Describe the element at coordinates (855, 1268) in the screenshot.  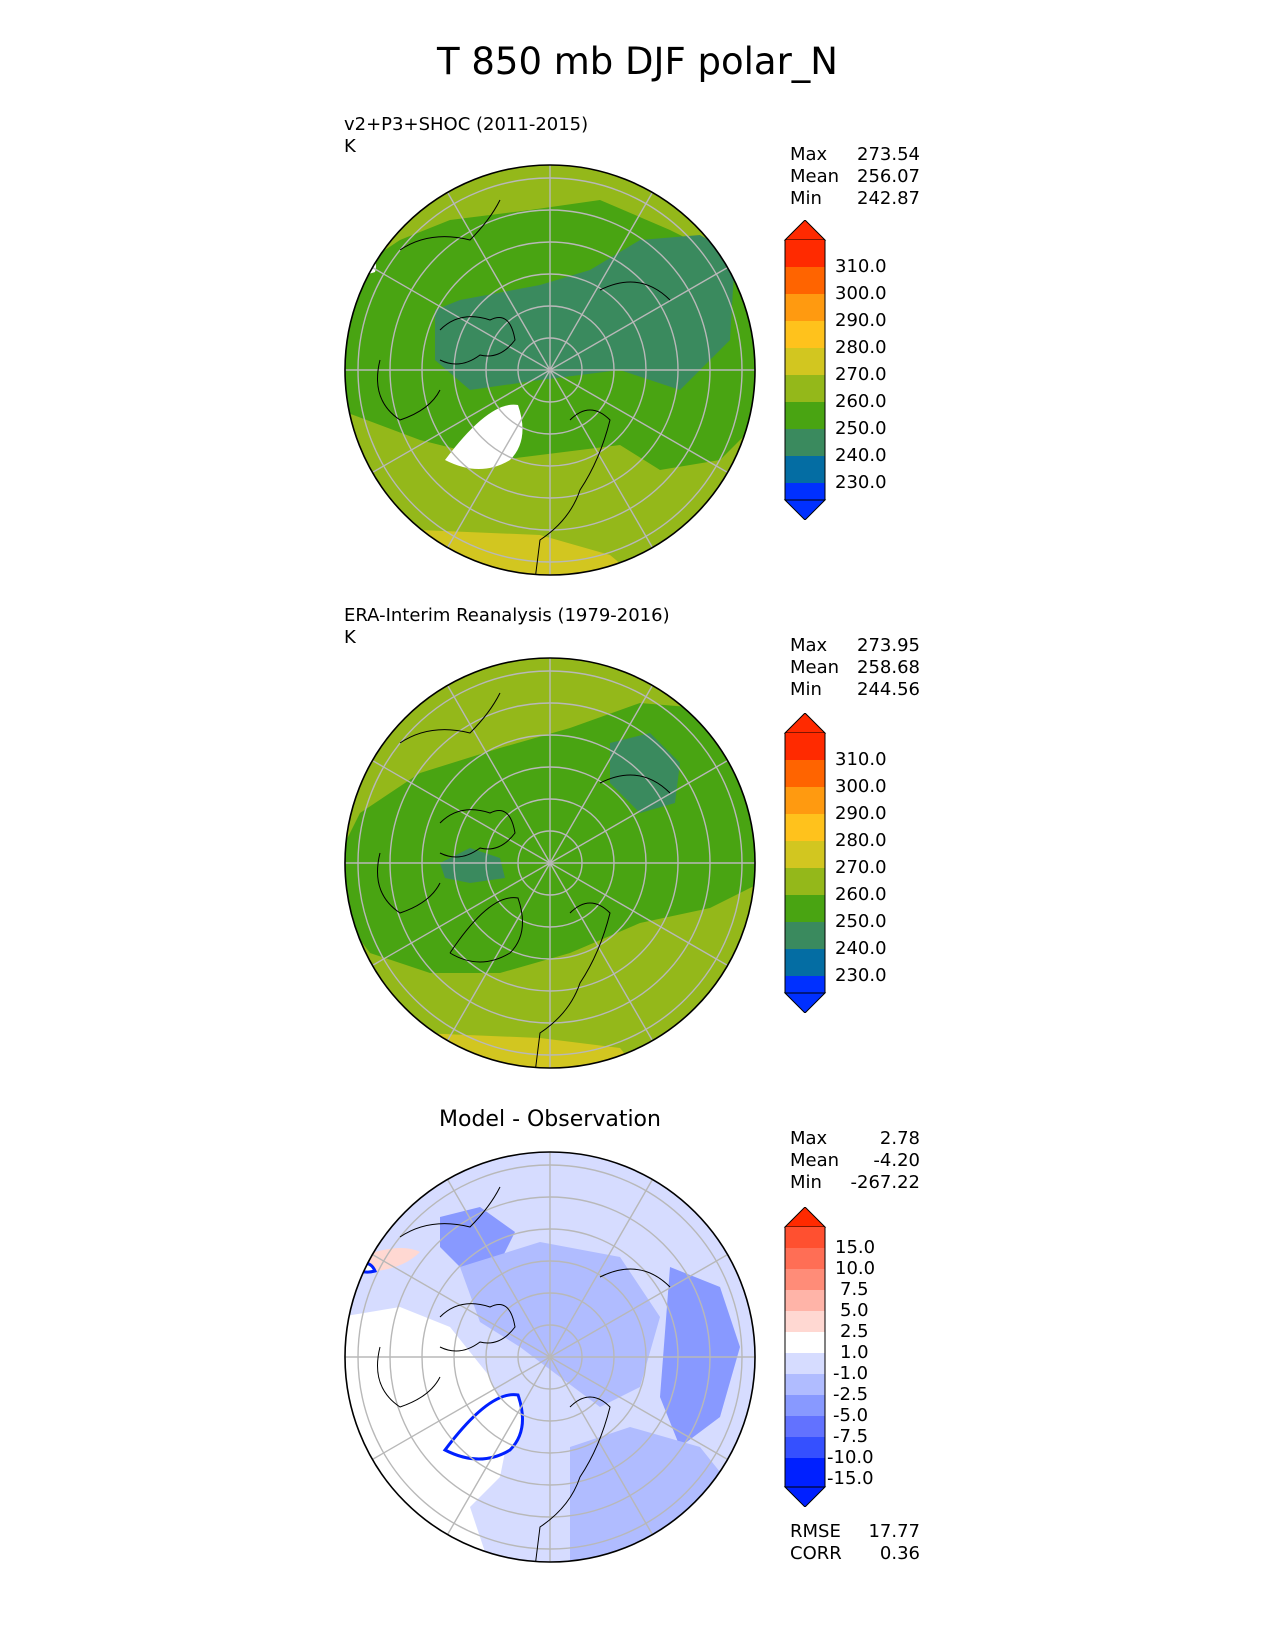
I see `colorbar-tick: 10.0` at that location.